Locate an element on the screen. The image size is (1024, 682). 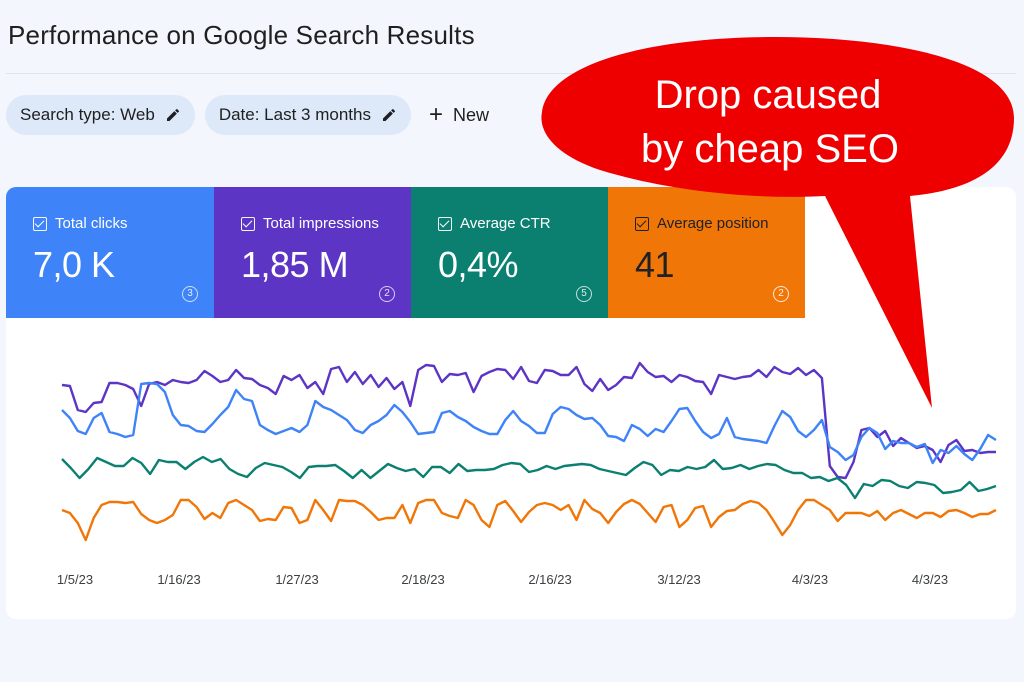
new-filter-button: + New is located at coordinates (459, 115).